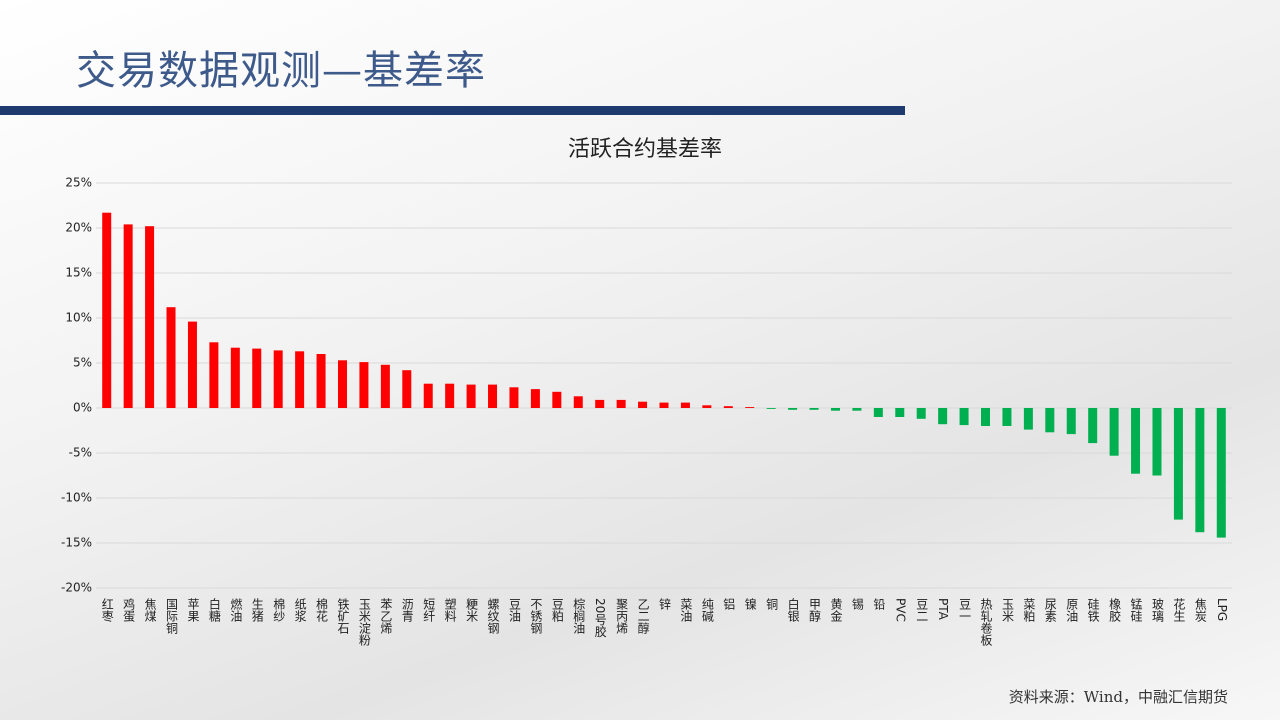 The width and height of the screenshot is (1280, 720). Describe the element at coordinates (172, 616) in the screenshot. I see `x-tick-label: 国际铜` at that location.